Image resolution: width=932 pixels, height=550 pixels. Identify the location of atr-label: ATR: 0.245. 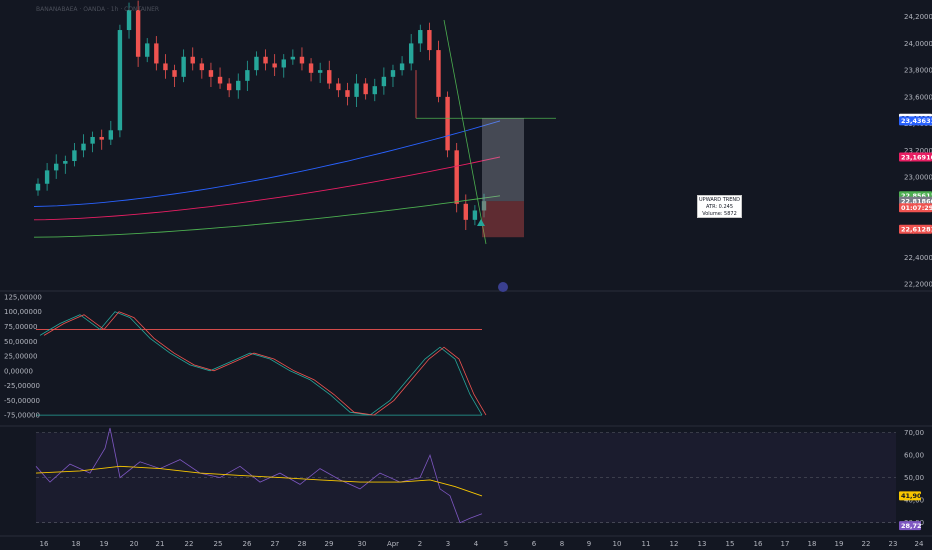
(719, 207).